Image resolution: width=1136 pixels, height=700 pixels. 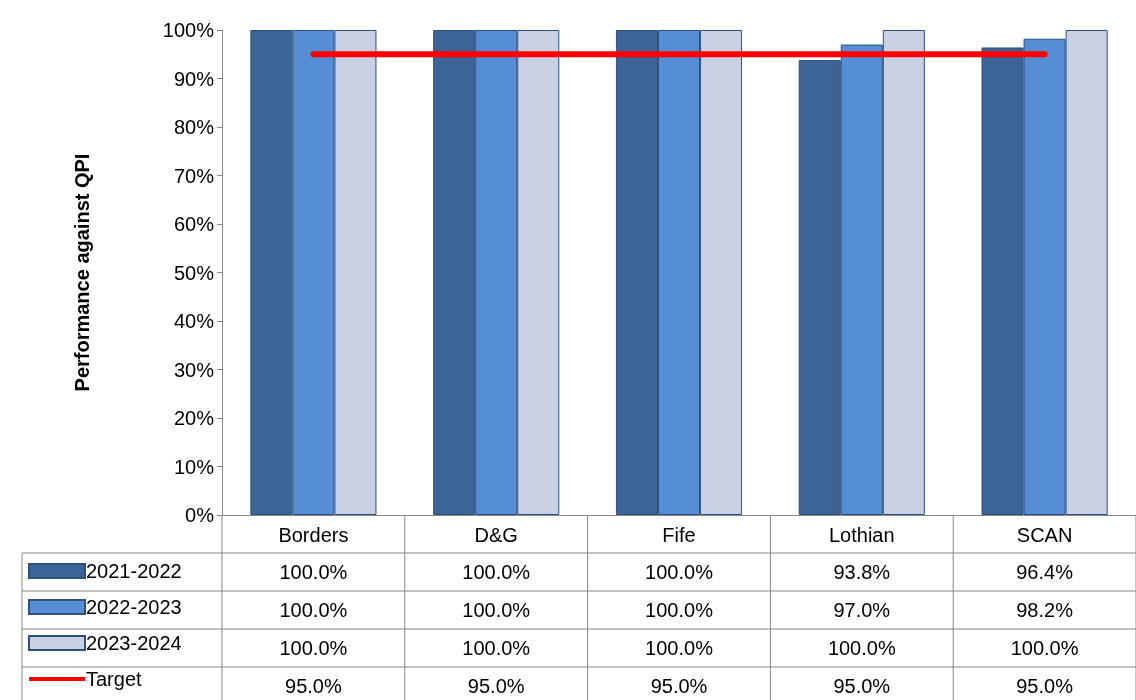 What do you see at coordinates (679, 535) in the screenshot?
I see `x-tick-label: Fife` at bounding box center [679, 535].